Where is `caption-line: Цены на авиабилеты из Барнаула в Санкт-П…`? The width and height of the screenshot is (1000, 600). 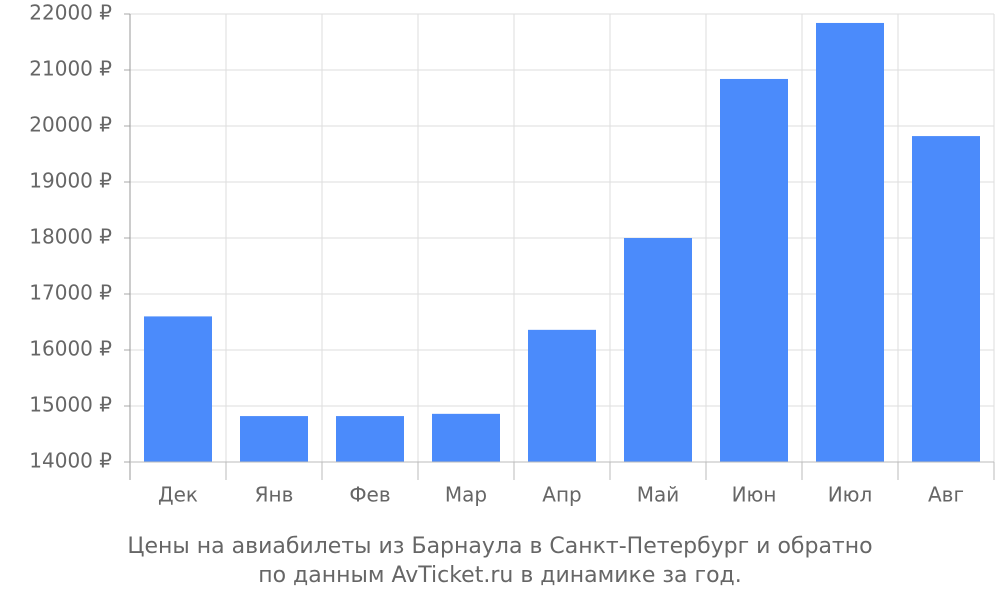 caption-line: Цены на авиабилеты из Барнаула в Санкт-П… is located at coordinates (499, 546).